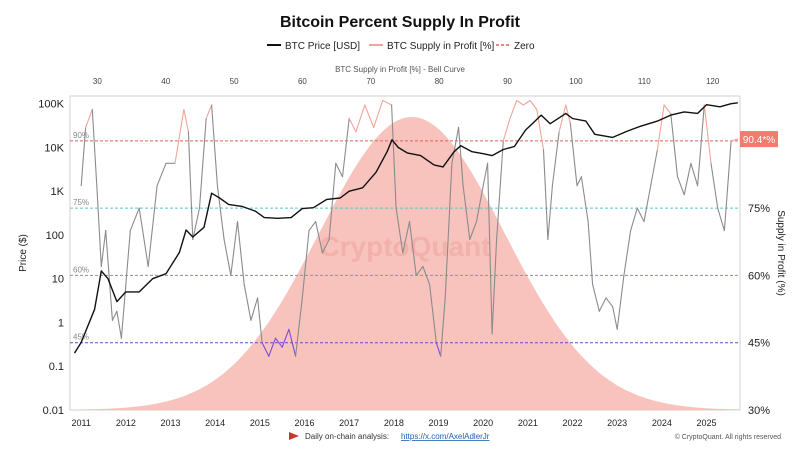 Image resolution: width=800 pixels, height=455 pixels. I want to click on x-tick-label: 2014, so click(215, 423).